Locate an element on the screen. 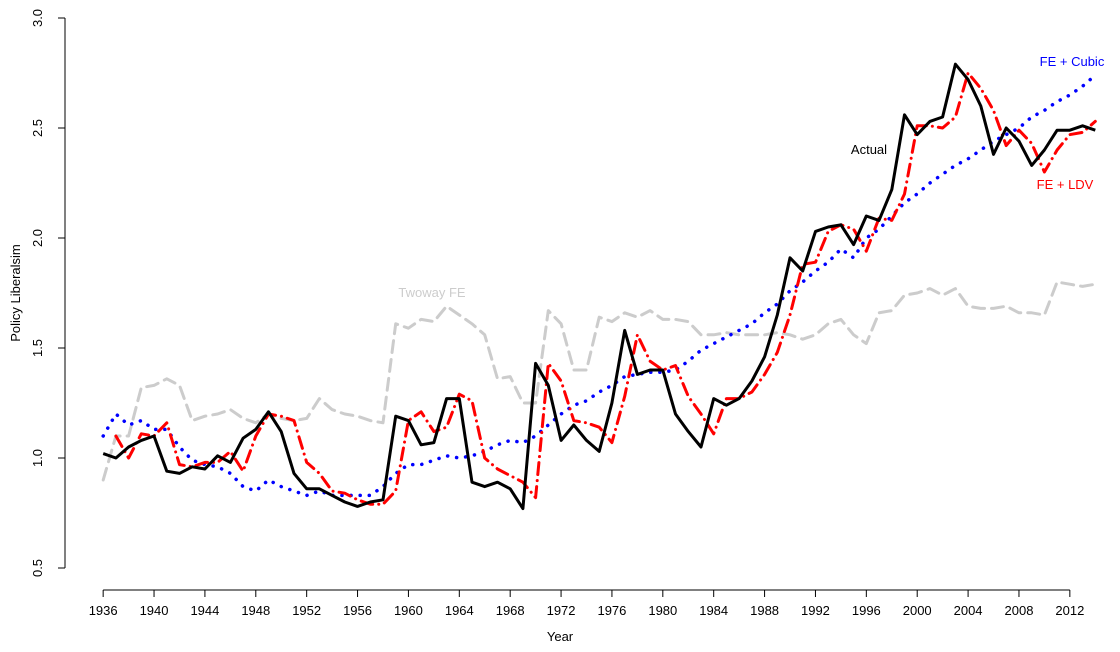 The image size is (1120, 652). x-tick-label: 1948 is located at coordinates (255, 610).